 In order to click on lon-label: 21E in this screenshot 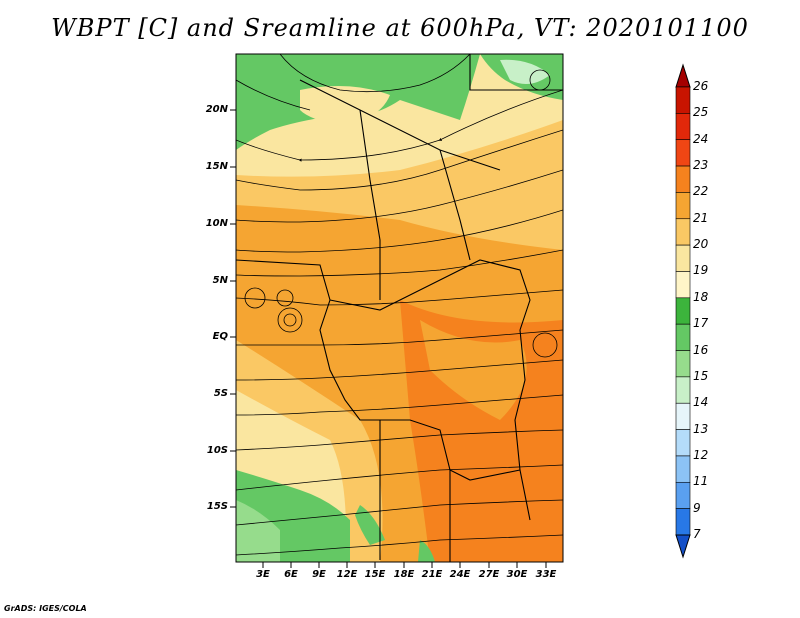, I will do `click(432, 574)`.